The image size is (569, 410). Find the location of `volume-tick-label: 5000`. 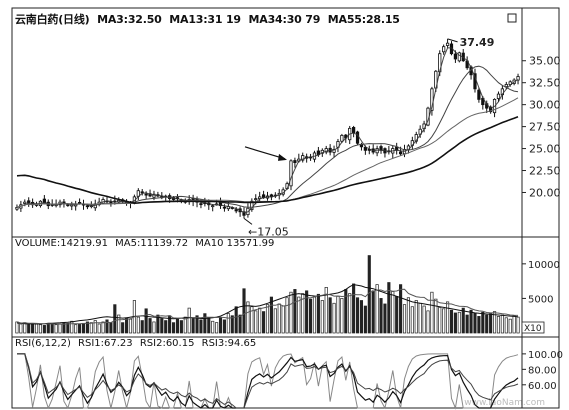

volume-tick-label: 5000 is located at coordinates (540, 299).